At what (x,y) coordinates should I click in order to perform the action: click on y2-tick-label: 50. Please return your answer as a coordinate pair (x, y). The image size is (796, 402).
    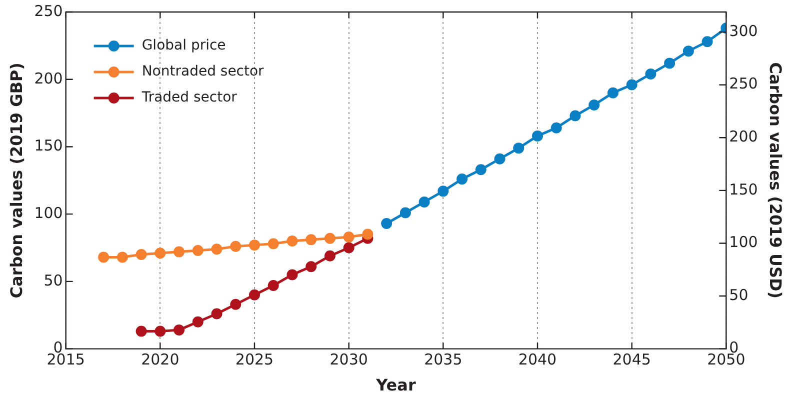
    Looking at the image, I should click on (738, 295).